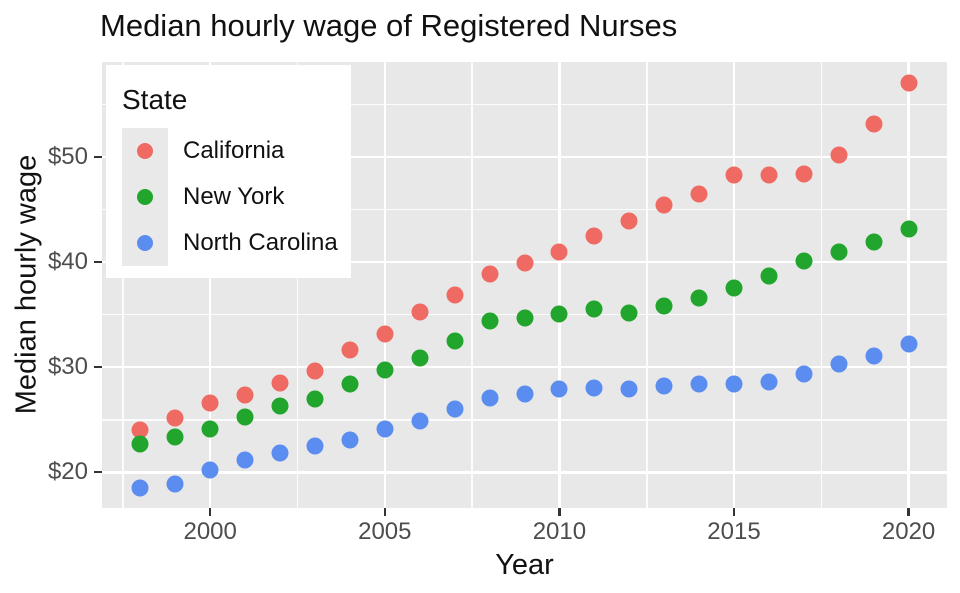 Image resolution: width=960 pixels, height=593 pixels. I want to click on legend-row-california: California, so click(236, 150).